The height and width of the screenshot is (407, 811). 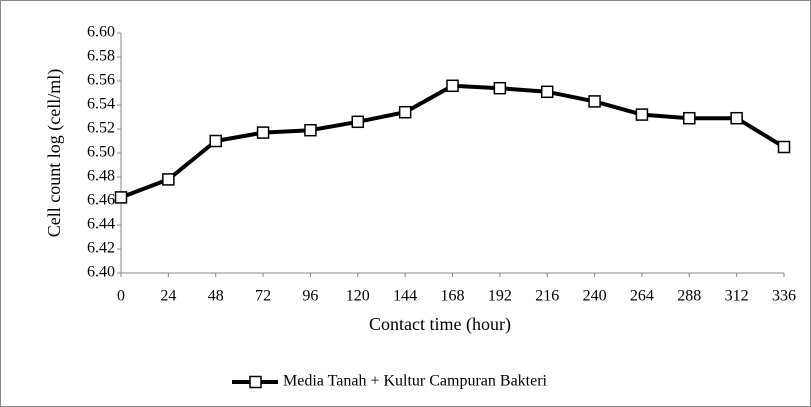 I want to click on y-tick-label: 6.40, so click(x=101, y=272).